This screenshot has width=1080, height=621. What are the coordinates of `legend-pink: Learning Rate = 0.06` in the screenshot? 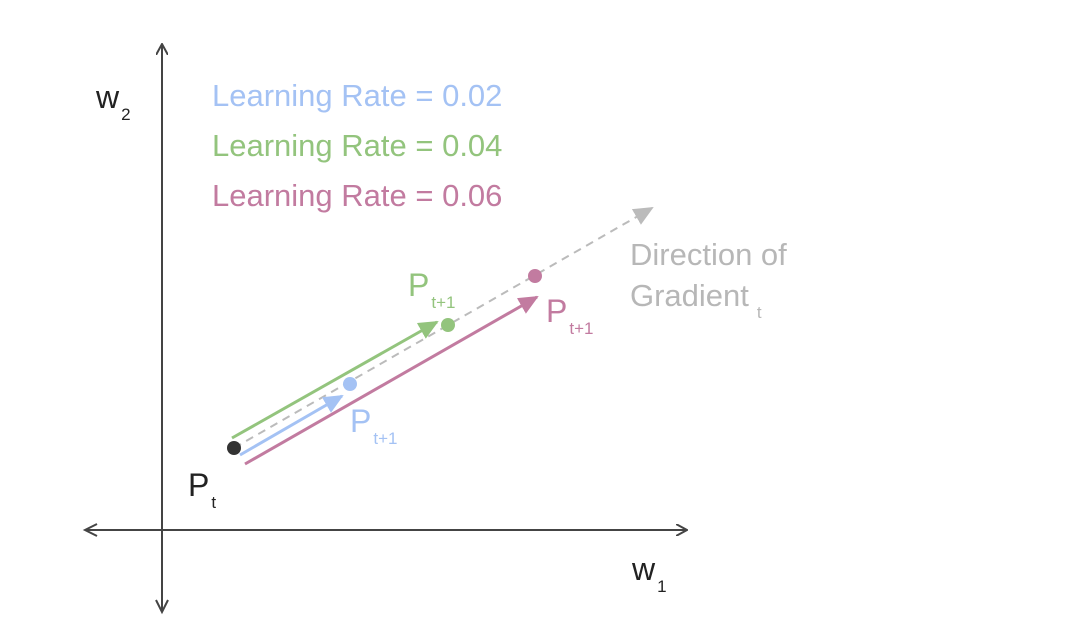 It's located at (357, 195).